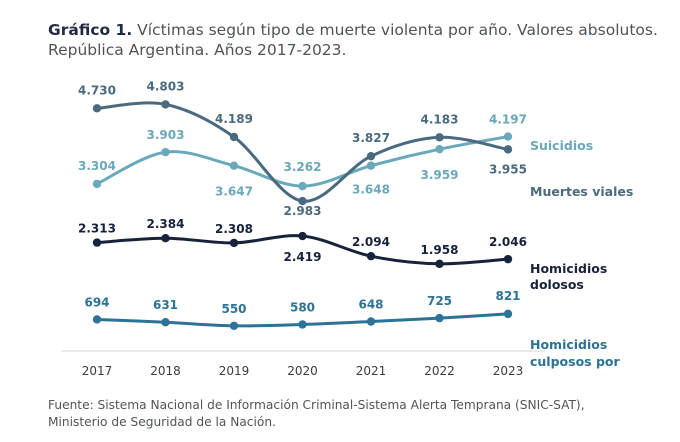  What do you see at coordinates (371, 165) in the screenshot?
I see `data-point-s0-2021` at bounding box center [371, 165].